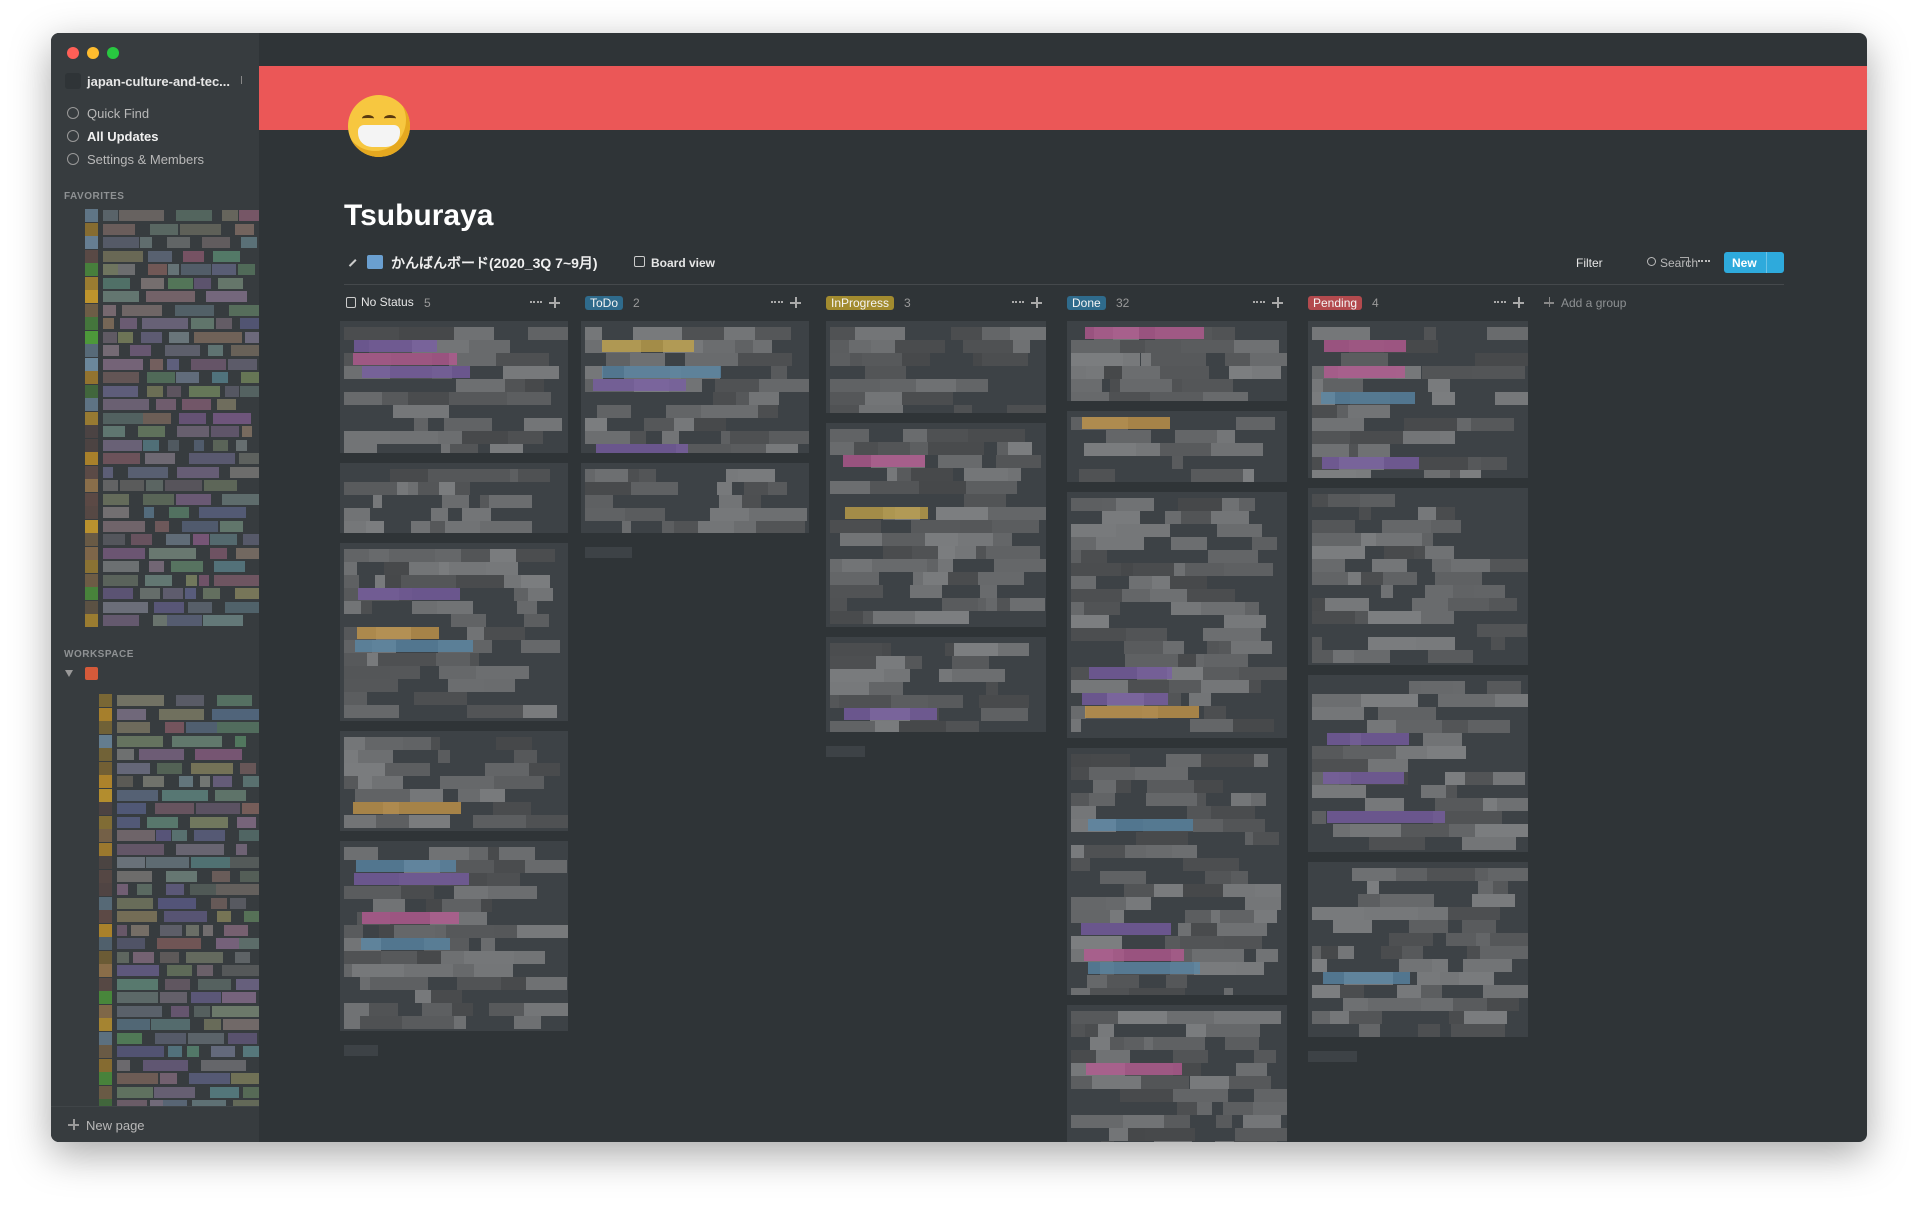  Describe the element at coordinates (1600, 262) in the screenshot. I see `toolbar-button: Filter` at that location.